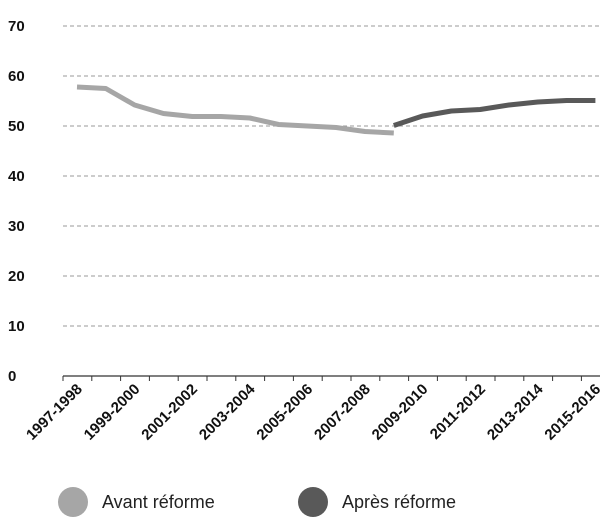 The height and width of the screenshot is (517, 609). Describe the element at coordinates (284, 412) in the screenshot. I see `x-tick-label: 2005-2006` at that location.